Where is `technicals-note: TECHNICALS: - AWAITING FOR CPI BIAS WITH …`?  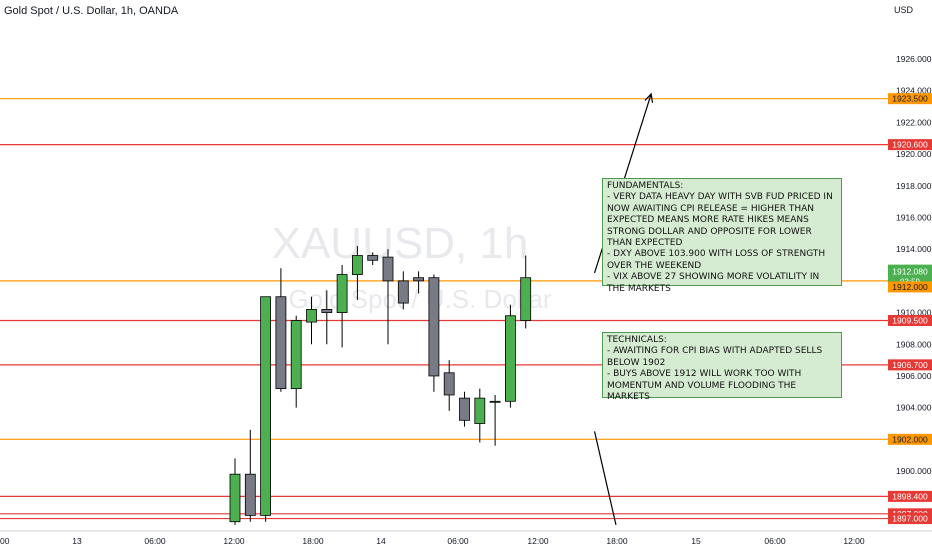
technicals-note: TECHNICALS: - AWAITING FOR CPI BIAS WITH … is located at coordinates (722, 367).